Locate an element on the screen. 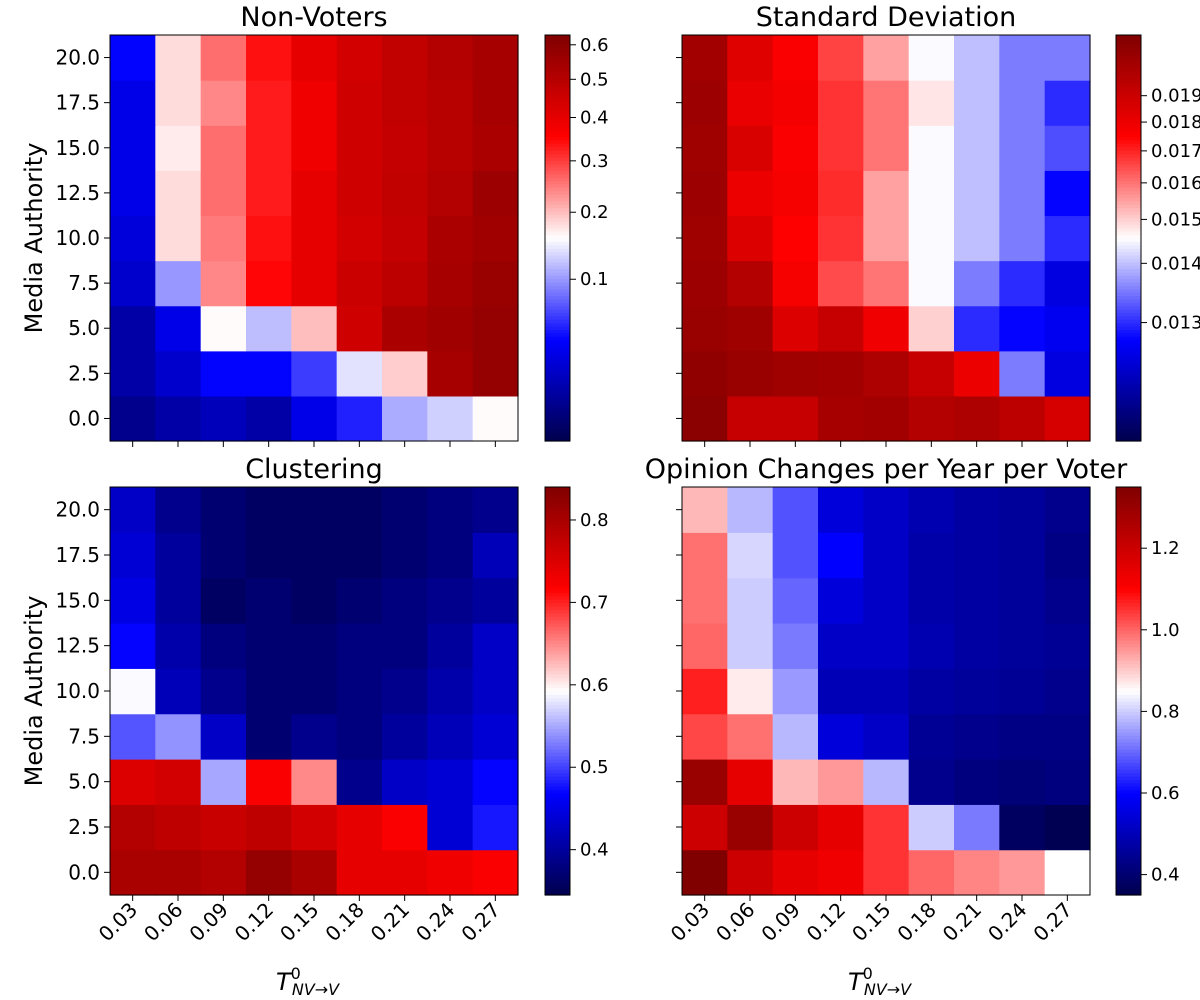 This screenshot has height=1000, width=1200. chart-title: Opinion Changes per Year per Voter is located at coordinates (886, 469).